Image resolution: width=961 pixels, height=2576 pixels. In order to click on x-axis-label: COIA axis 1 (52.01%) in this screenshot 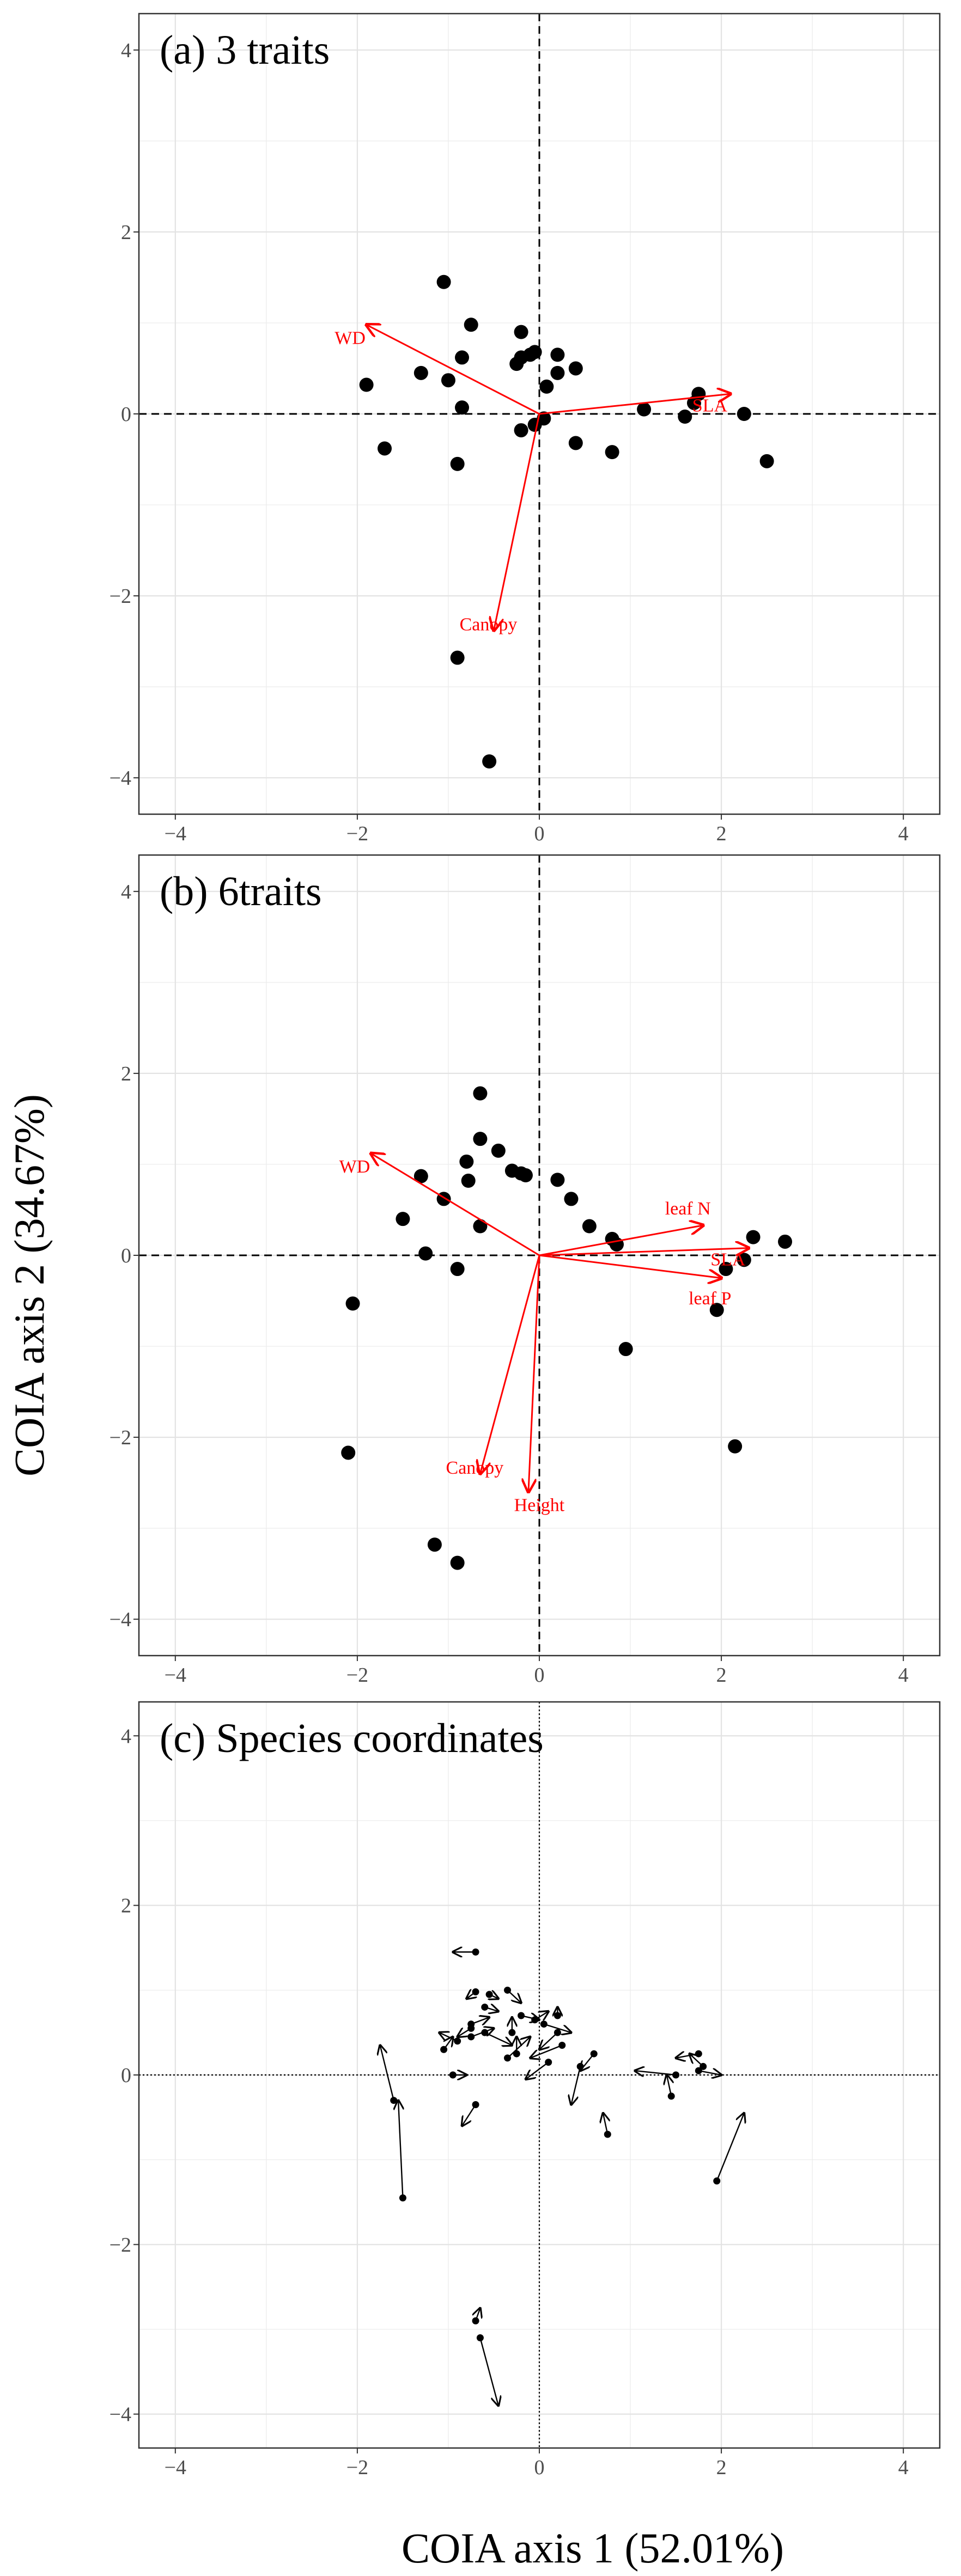, I will do `click(593, 2548)`.